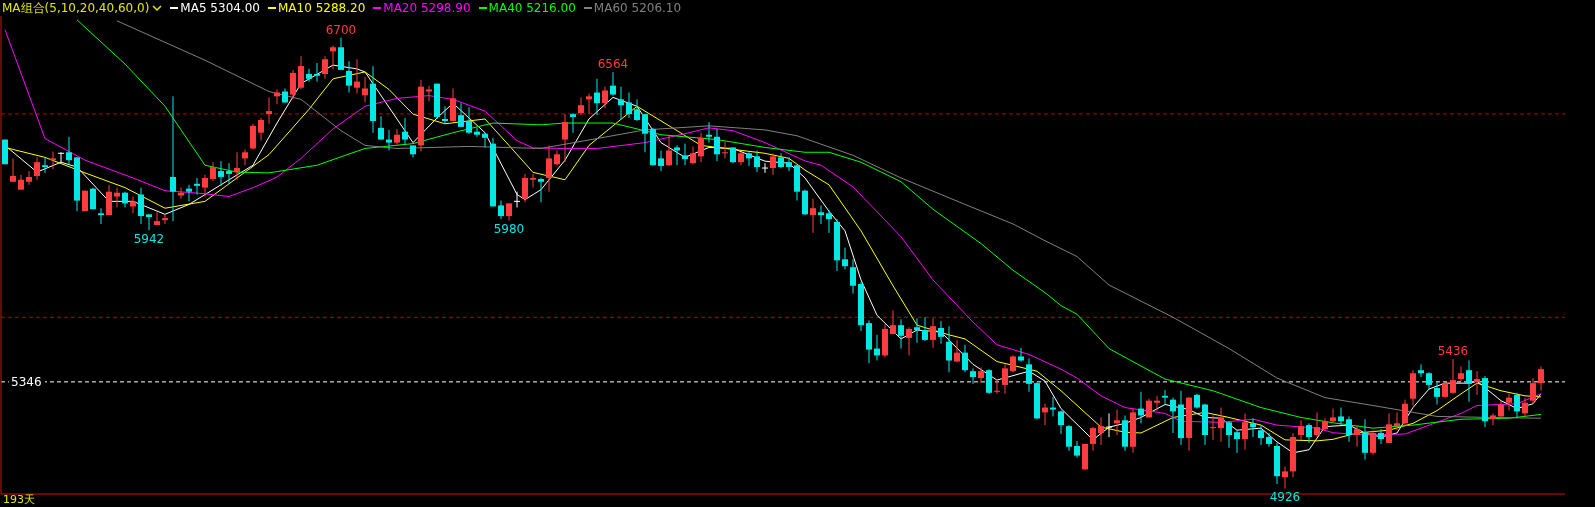 The width and height of the screenshot is (1595, 507). Describe the element at coordinates (509, 229) in the screenshot. I see `annotation: 5980` at that location.